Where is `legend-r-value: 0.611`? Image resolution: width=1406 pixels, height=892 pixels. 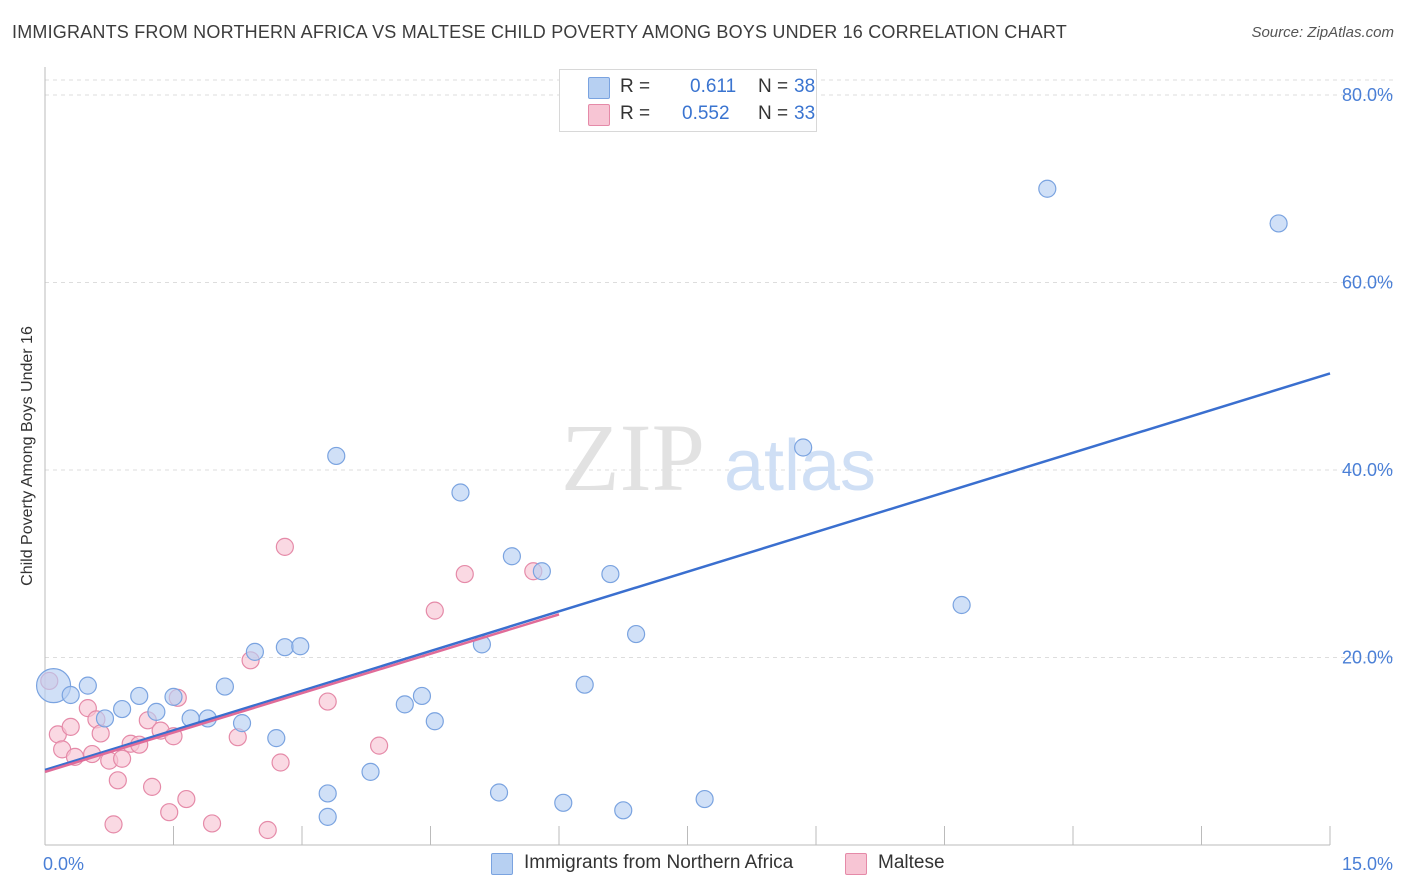
legend-r-value: 0.611 is located at coordinates (713, 86).